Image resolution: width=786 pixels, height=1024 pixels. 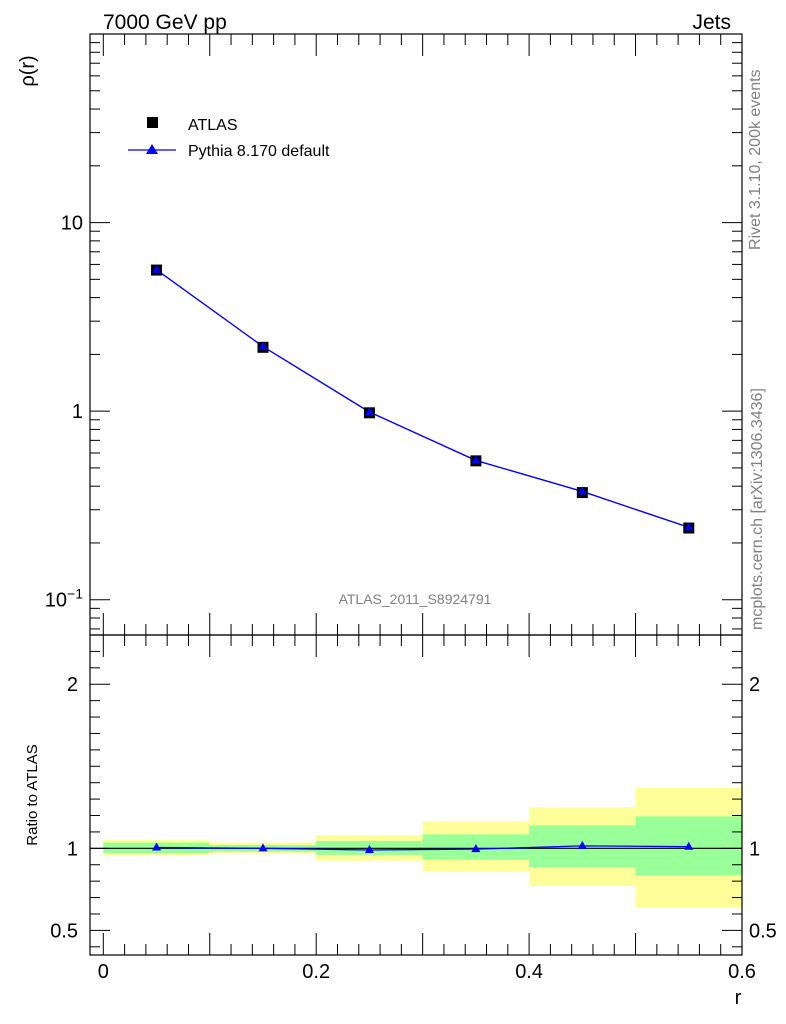 What do you see at coordinates (757, 509) in the screenshot?
I see `mcplots-label: mcplots.cern.ch [arXiv:1306.3436]` at bounding box center [757, 509].